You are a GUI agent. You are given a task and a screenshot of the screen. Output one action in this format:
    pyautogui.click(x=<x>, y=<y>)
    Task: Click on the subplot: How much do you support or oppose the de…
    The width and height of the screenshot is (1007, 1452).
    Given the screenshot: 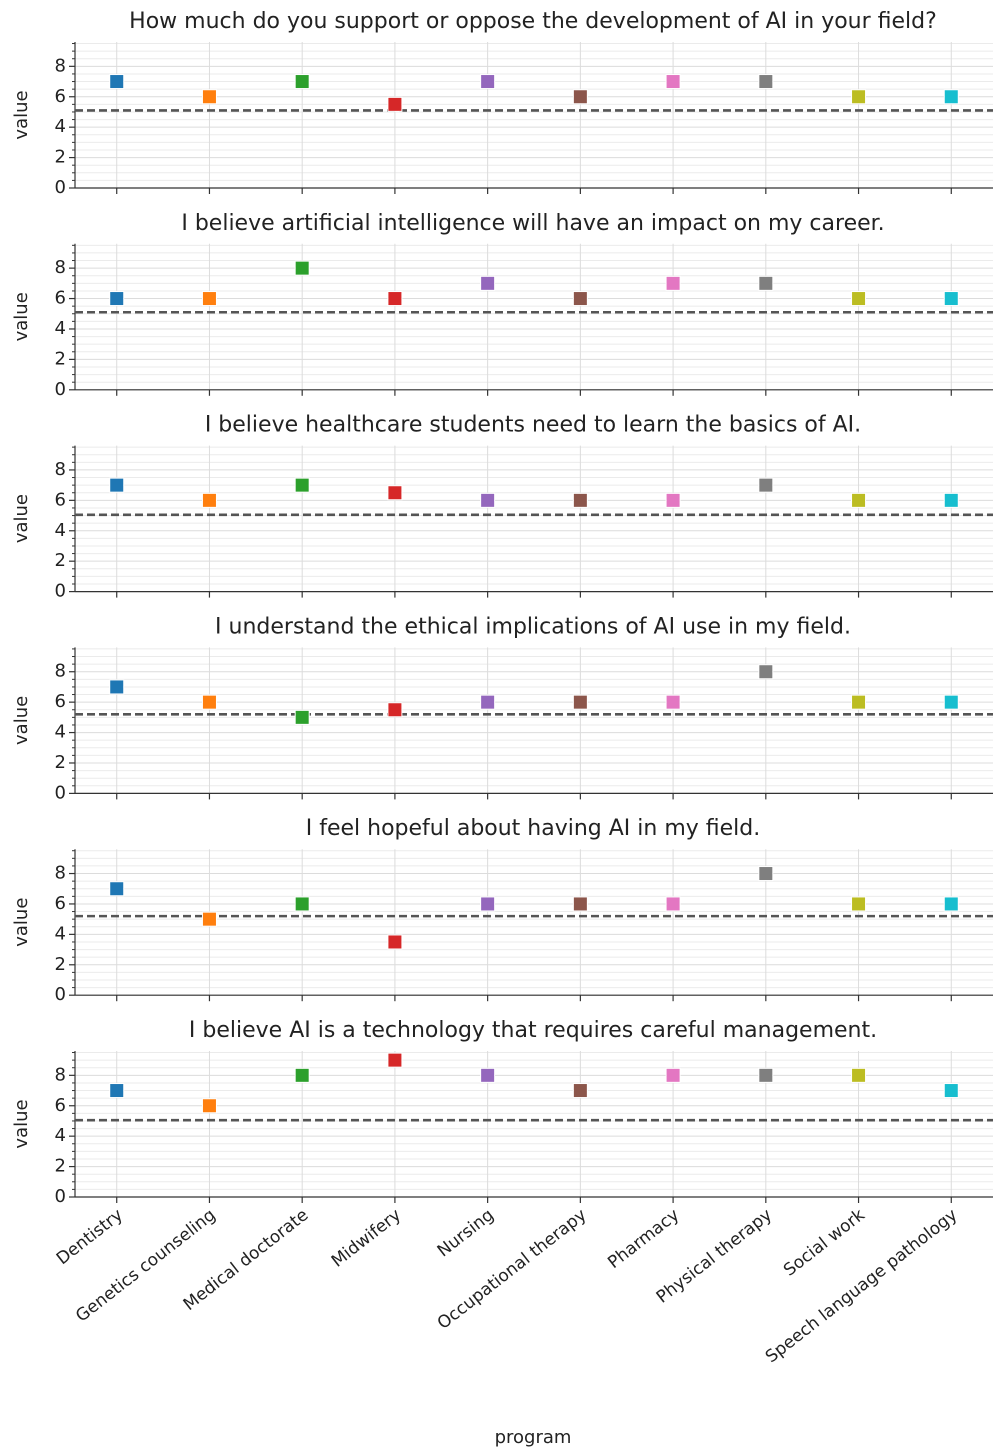 What is the action you would take?
    pyautogui.click(x=502, y=103)
    